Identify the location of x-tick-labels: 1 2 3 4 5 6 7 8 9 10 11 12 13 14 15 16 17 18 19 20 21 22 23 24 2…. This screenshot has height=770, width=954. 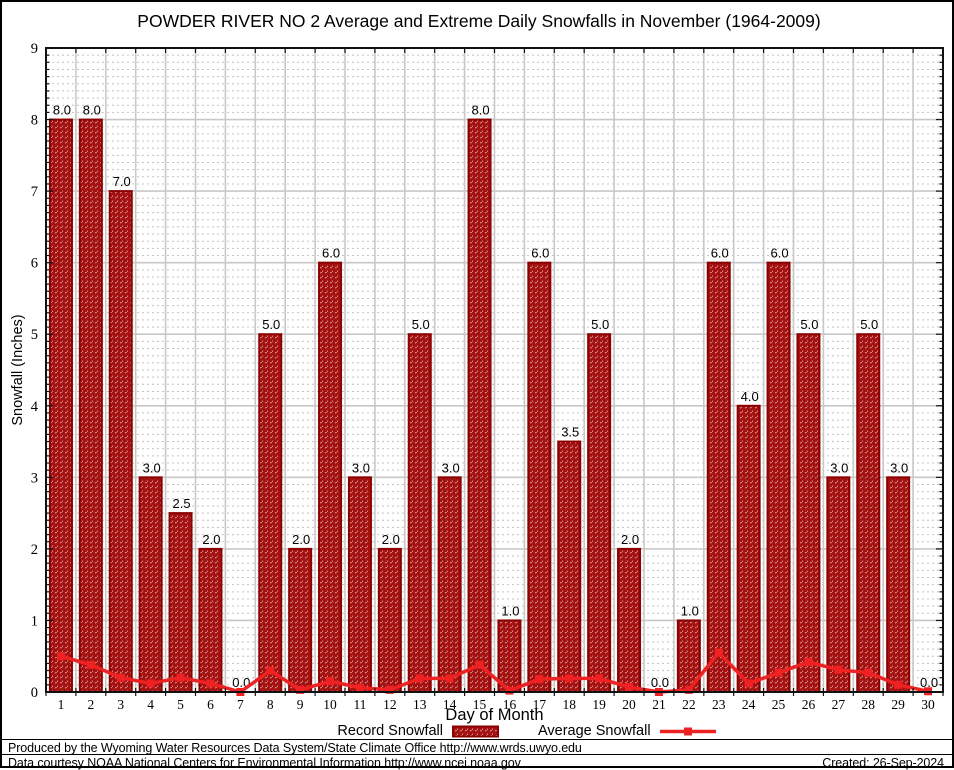
(496, 704).